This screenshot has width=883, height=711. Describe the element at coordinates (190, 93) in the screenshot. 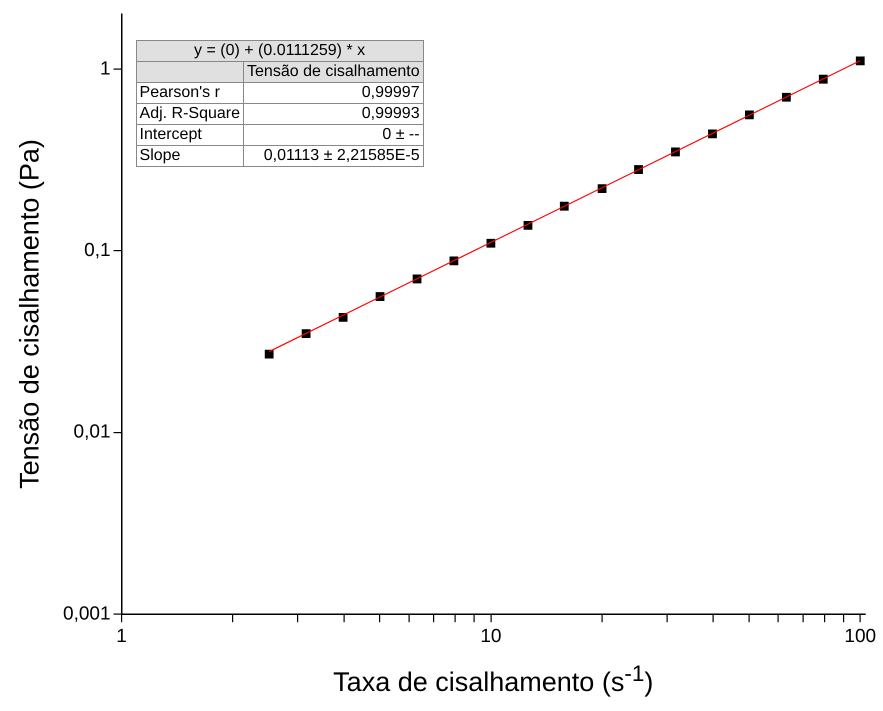

I see `annotation: Pearson's r` at that location.